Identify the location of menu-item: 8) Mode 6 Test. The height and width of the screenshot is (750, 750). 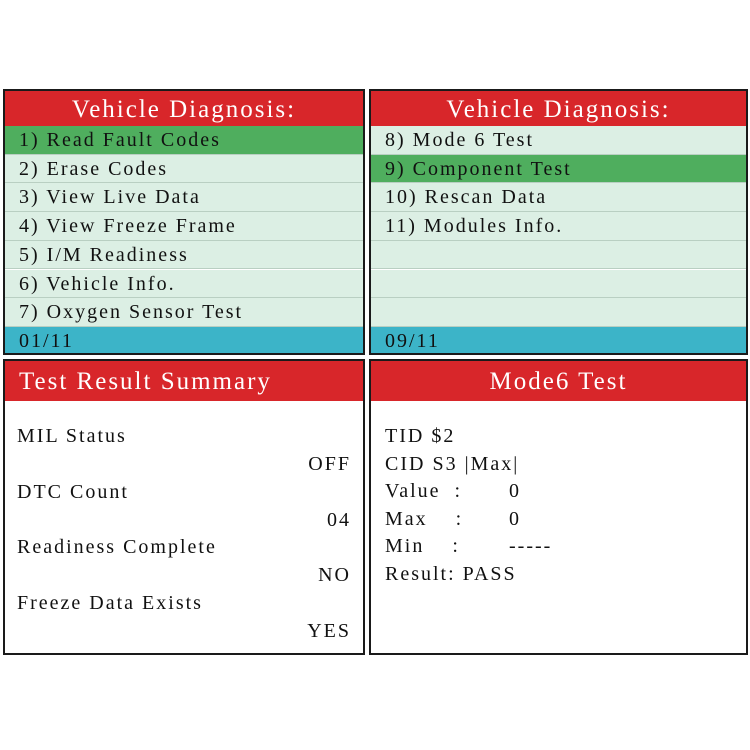
(558, 140).